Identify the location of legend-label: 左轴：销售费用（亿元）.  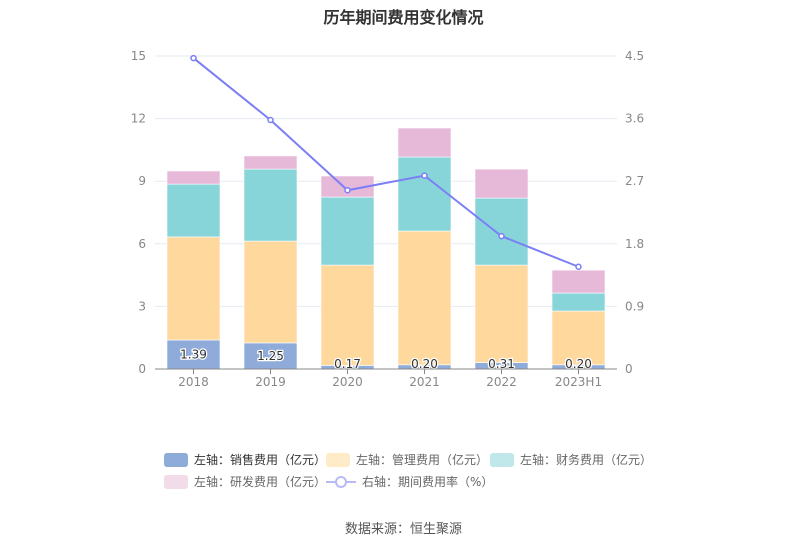
(260, 460).